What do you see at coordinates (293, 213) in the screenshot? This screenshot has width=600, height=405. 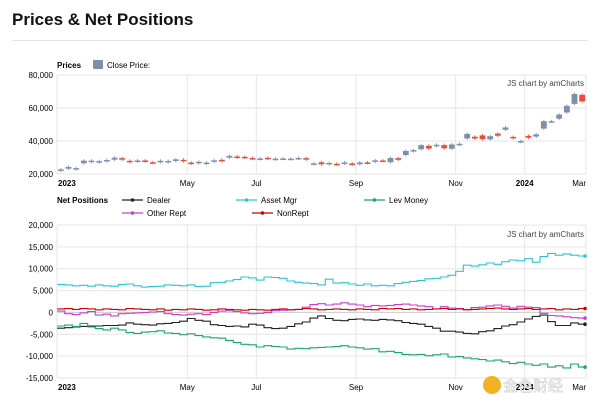 I see `legend-nonrept-label: NonRept` at bounding box center [293, 213].